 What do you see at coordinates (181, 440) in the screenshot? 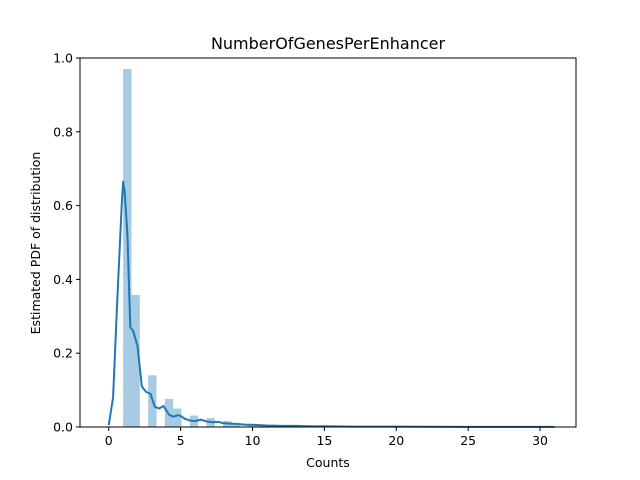
I see `x-tick-label: 5` at bounding box center [181, 440].